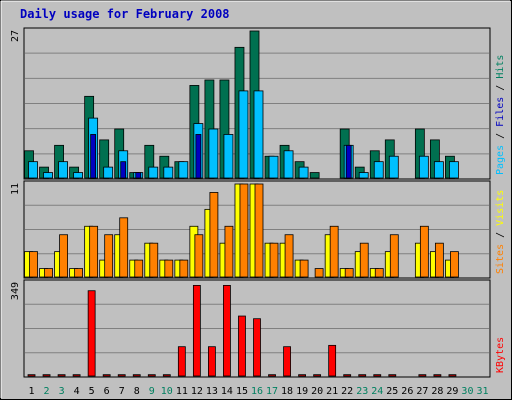 Image resolution: width=512 pixels, height=400 pixels. What do you see at coordinates (182, 391) in the screenshot?
I see `x-tick-label-day-11: 11` at bounding box center [182, 391].